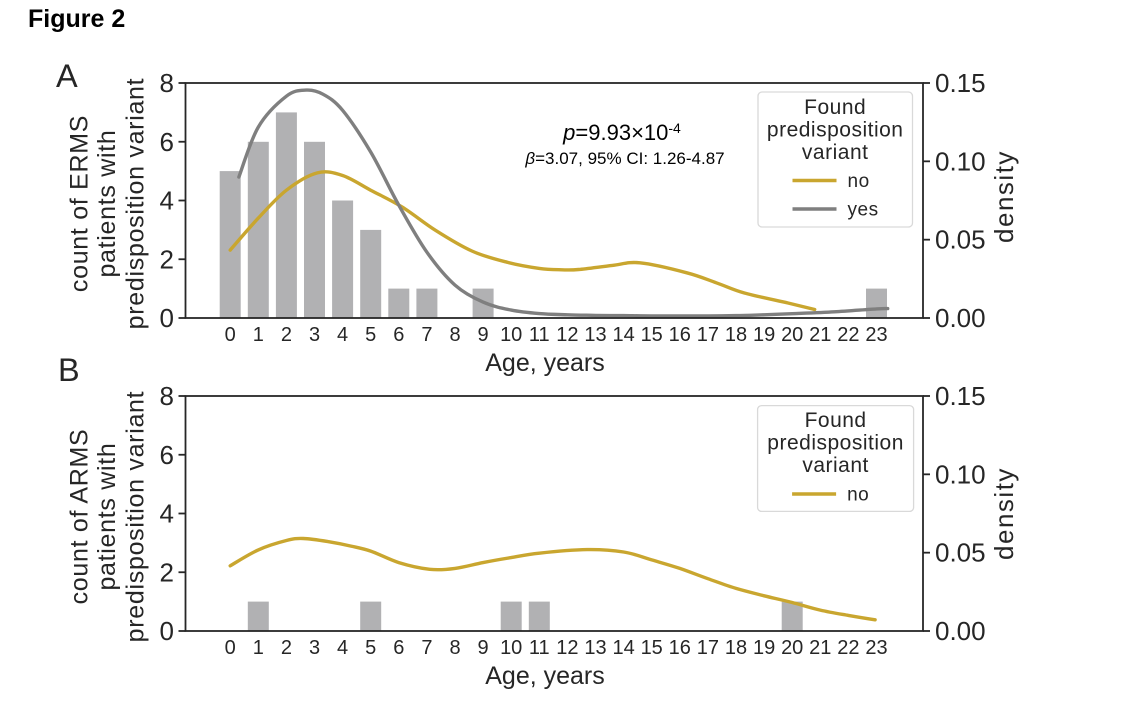  I want to click on svg-text: β=3.07, 95% CI: 1.26-4.87, so click(624, 158).